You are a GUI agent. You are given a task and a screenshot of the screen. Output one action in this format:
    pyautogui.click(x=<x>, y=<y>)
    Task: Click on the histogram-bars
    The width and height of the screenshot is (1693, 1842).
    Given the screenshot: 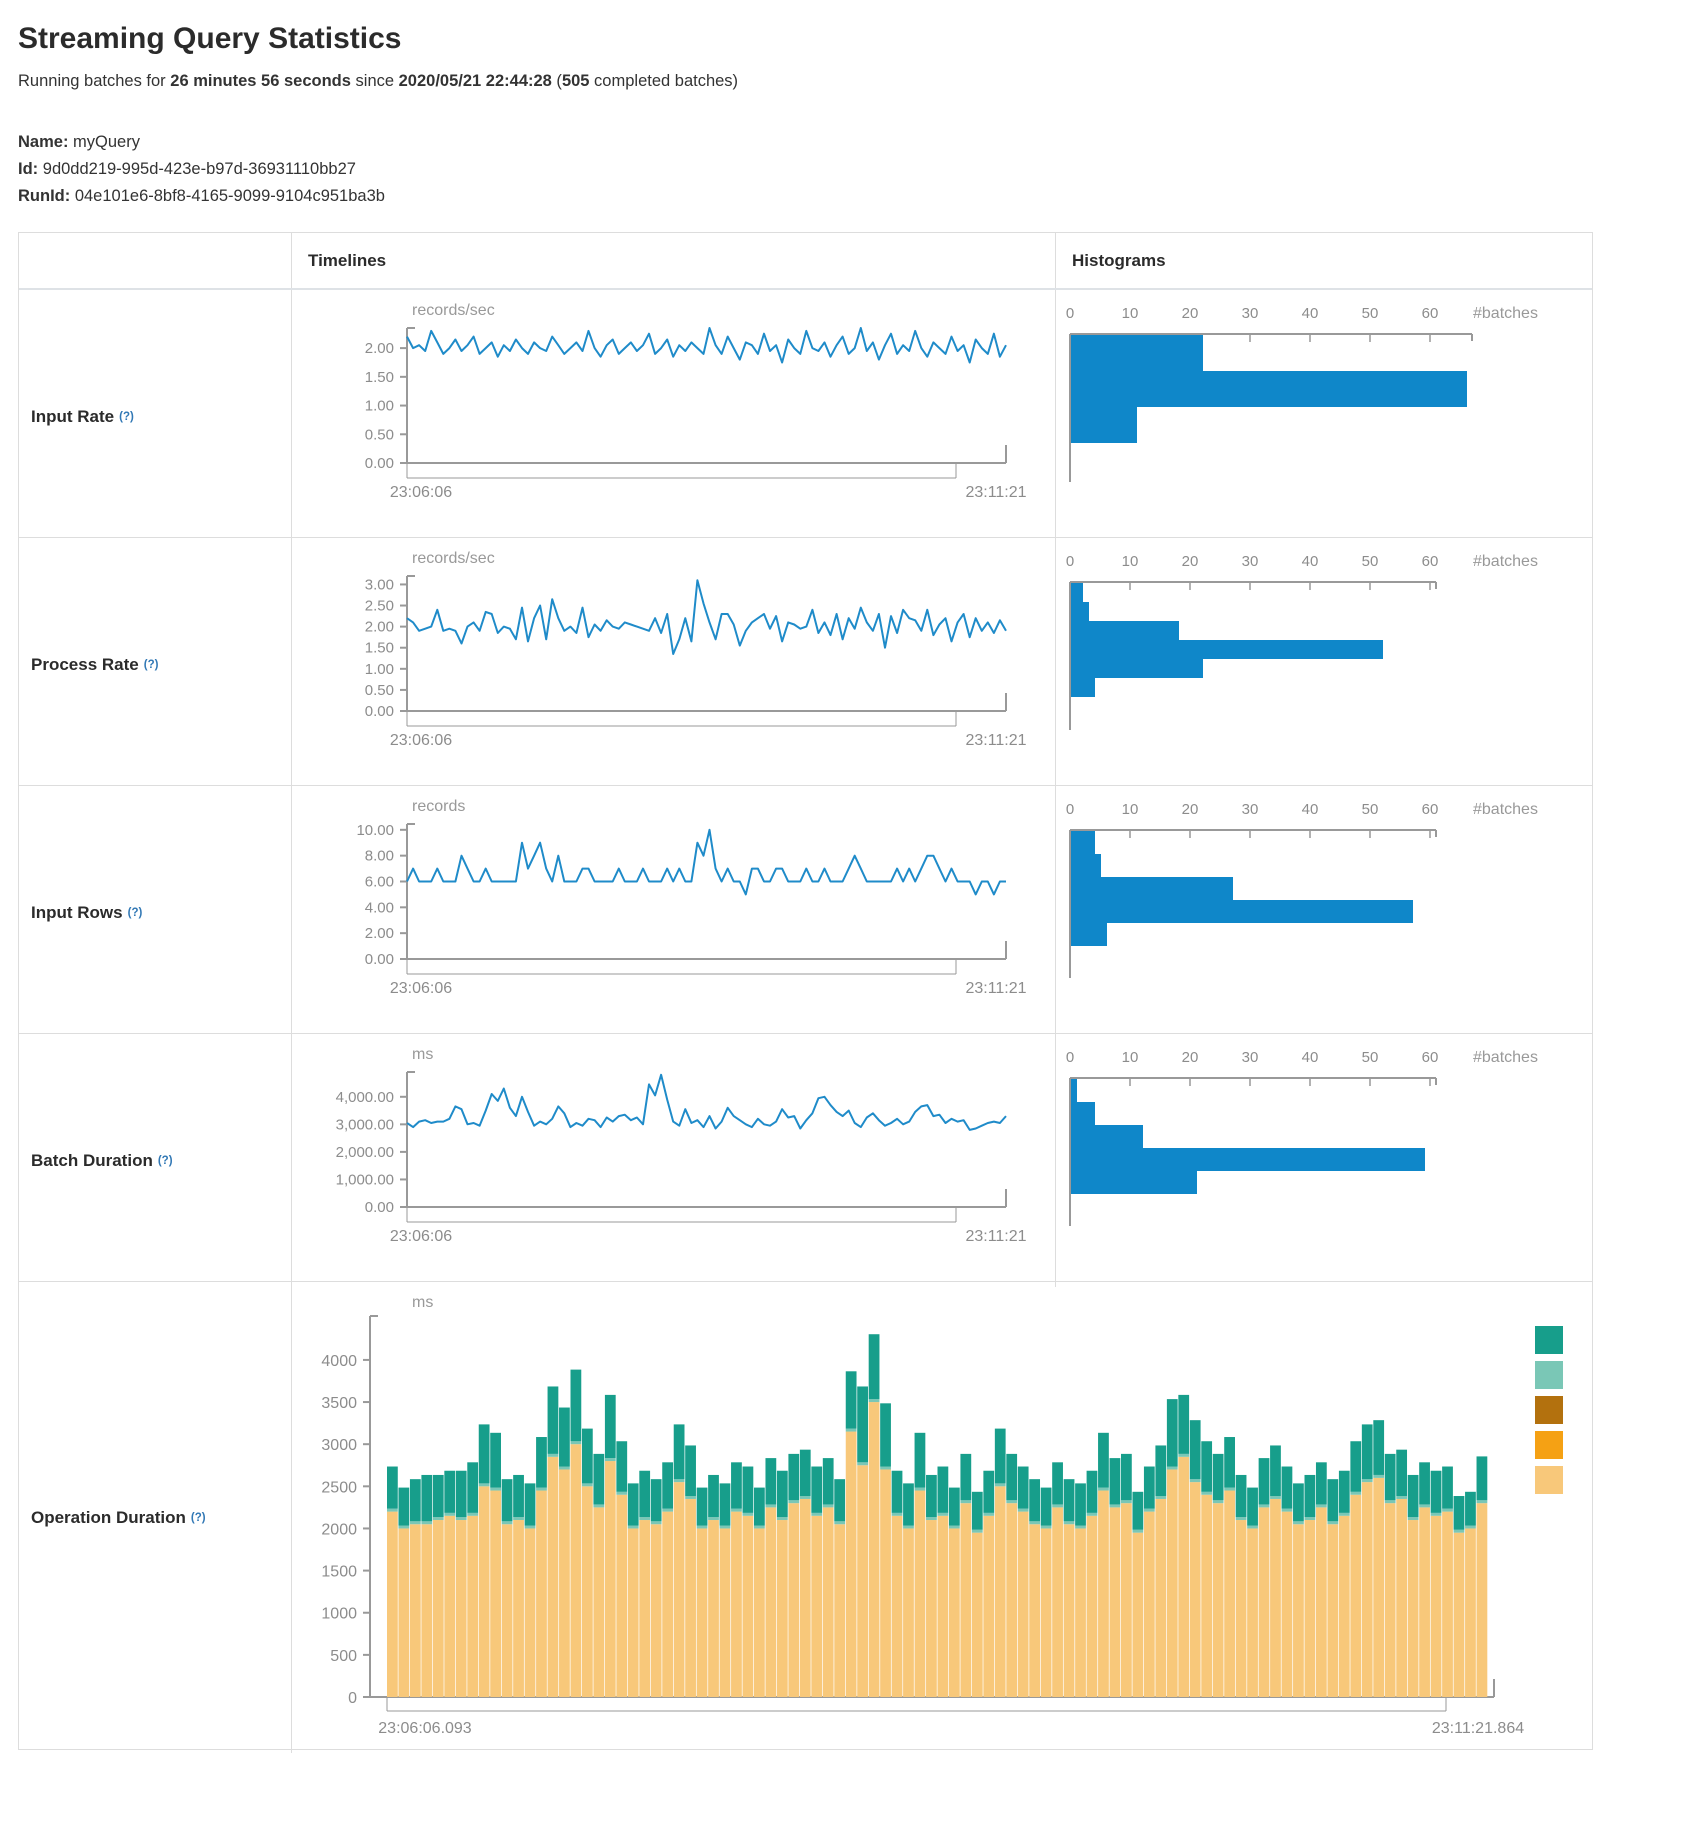 What is the action you would take?
    pyautogui.click(x=1248, y=1136)
    